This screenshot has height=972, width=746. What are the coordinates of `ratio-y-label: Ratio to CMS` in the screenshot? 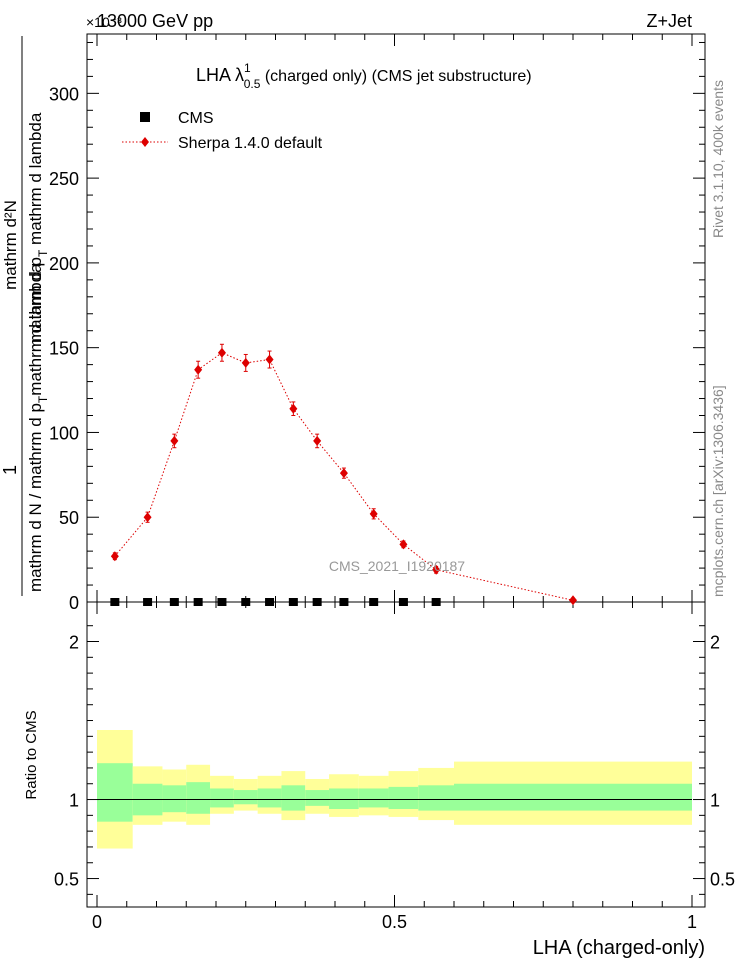 It's located at (31, 754).